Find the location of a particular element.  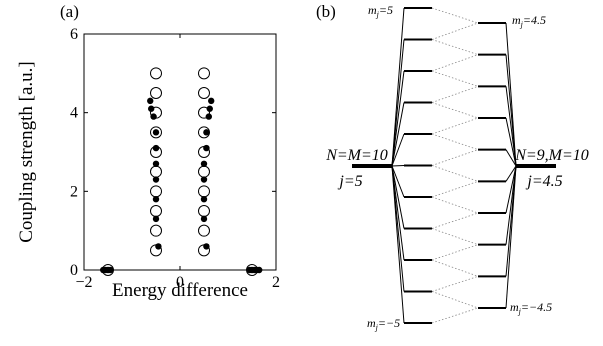

right-state-label: N=9,M=10 is located at coordinates (551, 155).